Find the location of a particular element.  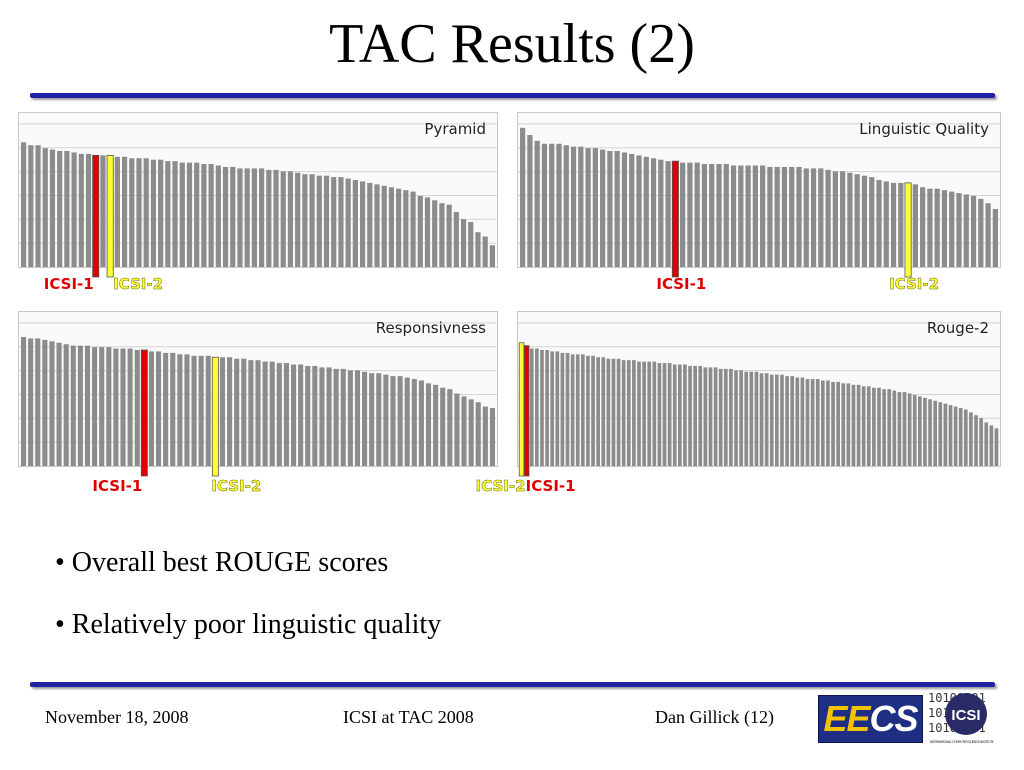

highlight-label: ICSI-2 is located at coordinates (914, 284).